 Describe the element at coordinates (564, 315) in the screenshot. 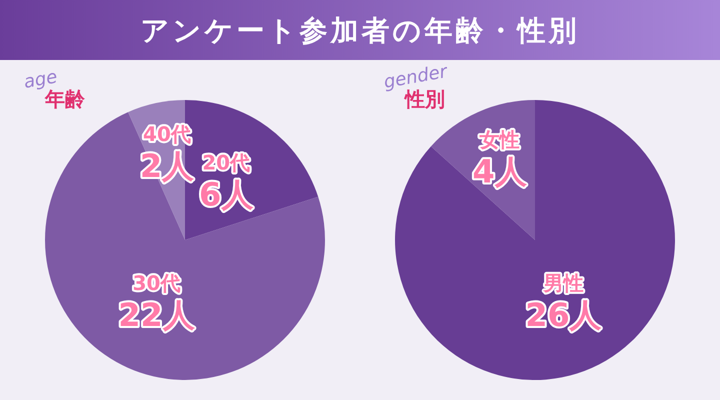

I see `data-label: 26人` at that location.